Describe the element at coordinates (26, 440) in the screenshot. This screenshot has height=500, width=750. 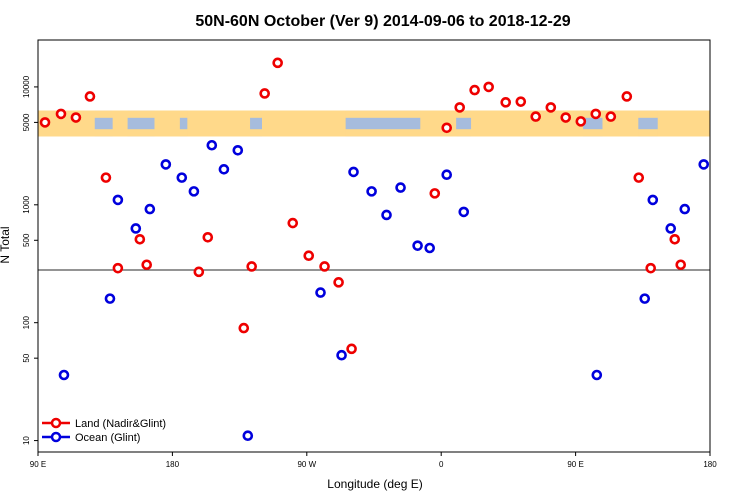
I see `y-tick-label-0: 10` at that location.